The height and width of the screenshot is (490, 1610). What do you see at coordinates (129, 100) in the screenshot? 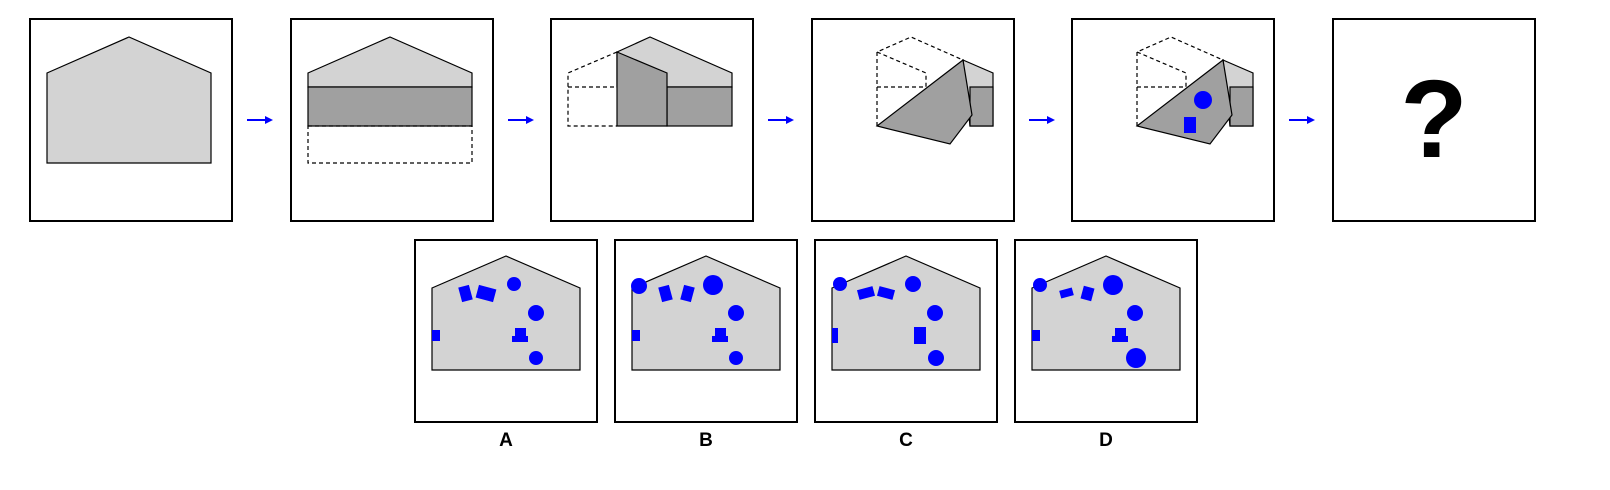
I see `house-paper` at bounding box center [129, 100].